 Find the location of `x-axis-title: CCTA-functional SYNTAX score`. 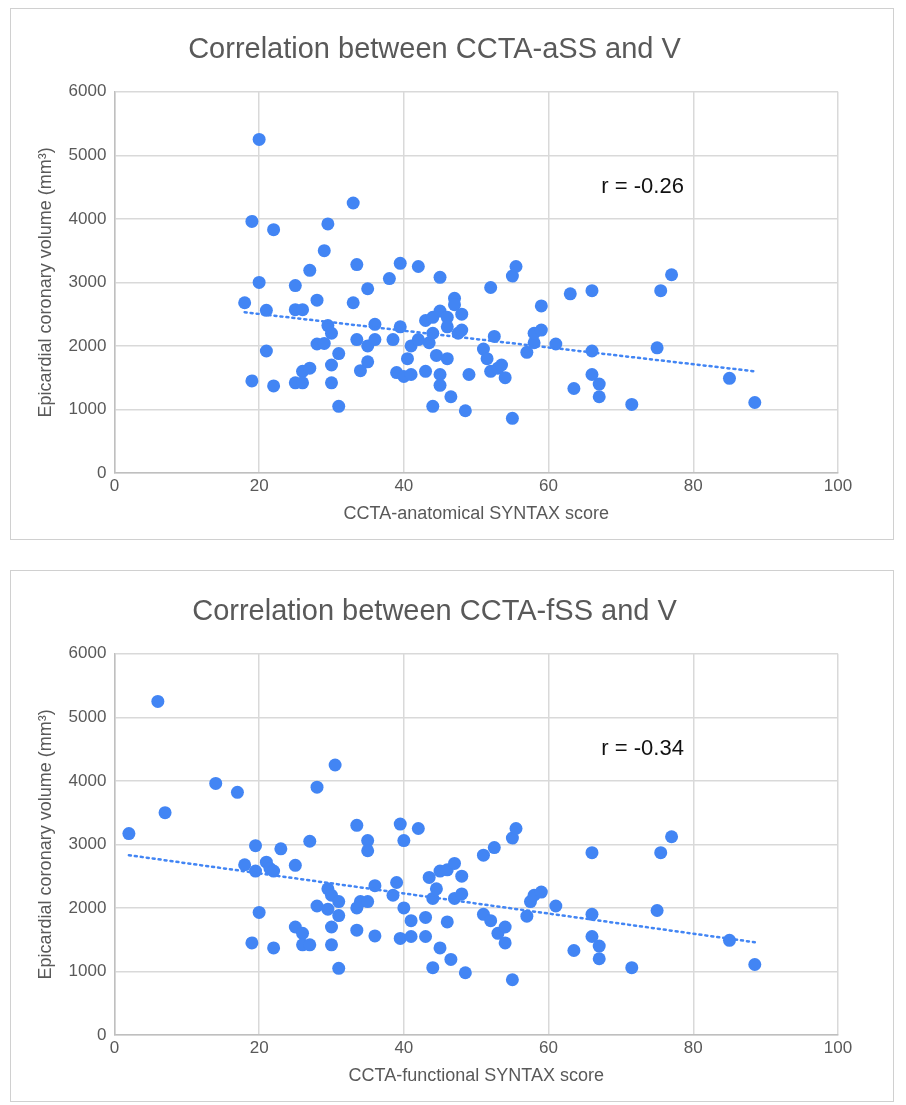

x-axis-title: CCTA-functional SYNTAX score is located at coordinates (476, 1075).